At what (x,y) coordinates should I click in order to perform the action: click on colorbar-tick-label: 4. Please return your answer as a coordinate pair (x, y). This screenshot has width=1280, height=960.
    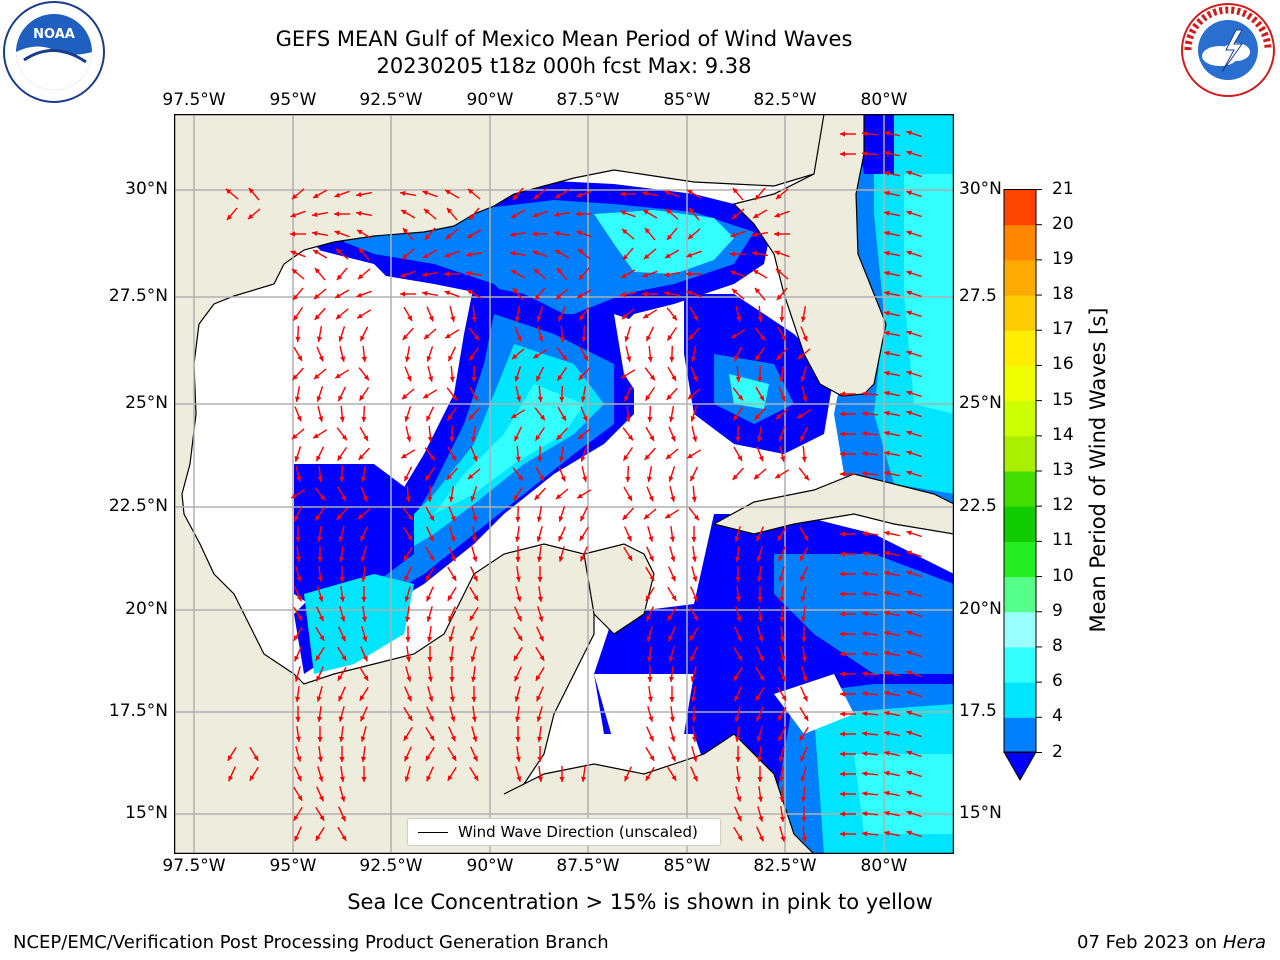
    Looking at the image, I should click on (1057, 716).